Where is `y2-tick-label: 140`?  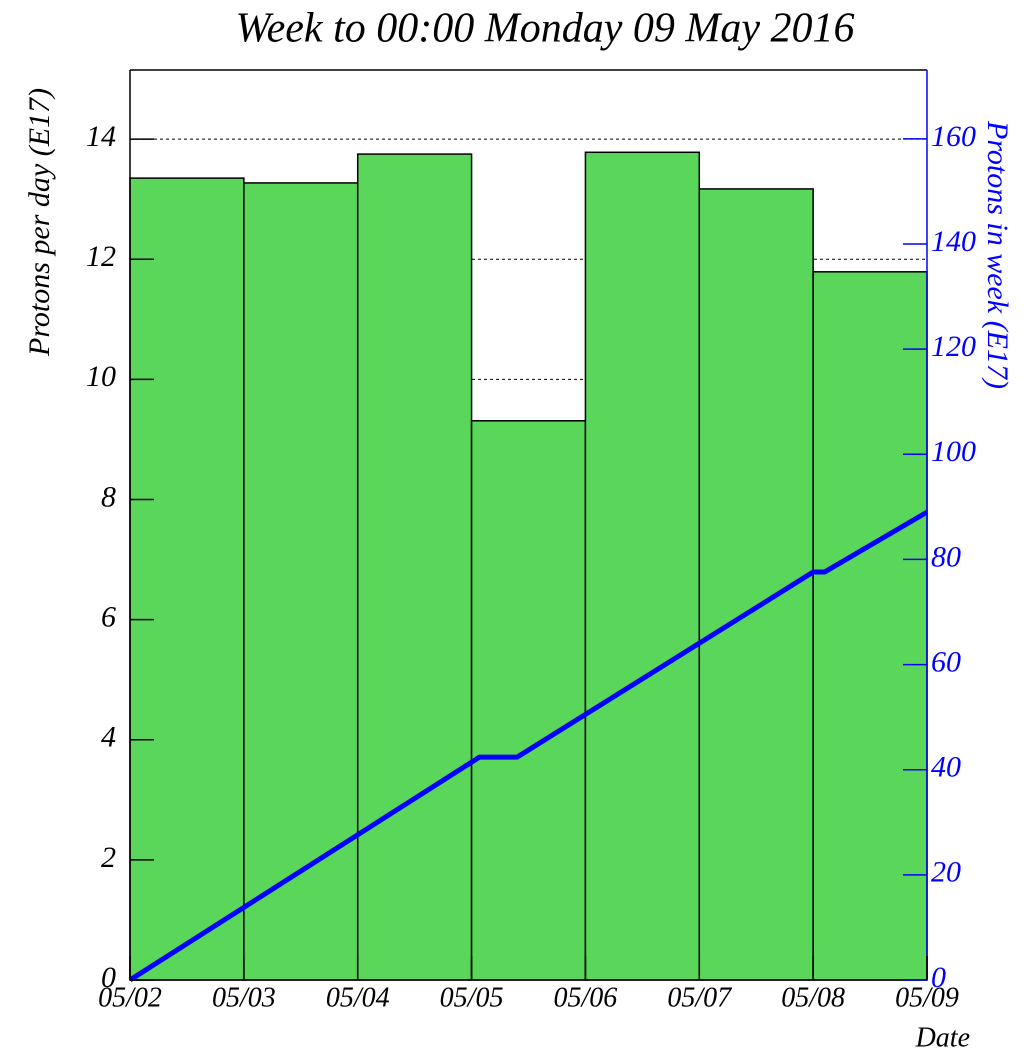
y2-tick-label: 140 is located at coordinates (953, 241).